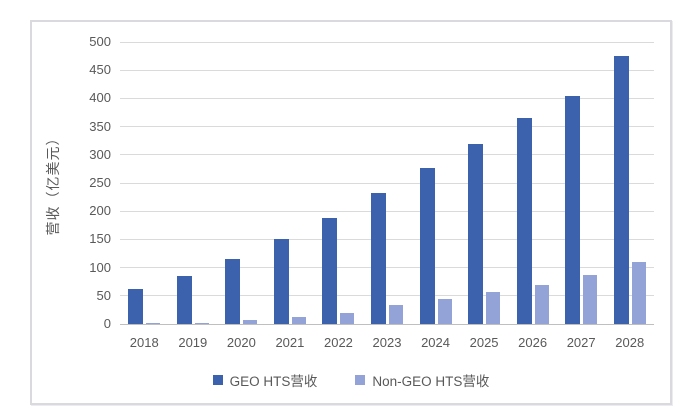 The height and width of the screenshot is (420, 699). What do you see at coordinates (493, 308) in the screenshot?
I see `bar-non-geo-2025` at bounding box center [493, 308].